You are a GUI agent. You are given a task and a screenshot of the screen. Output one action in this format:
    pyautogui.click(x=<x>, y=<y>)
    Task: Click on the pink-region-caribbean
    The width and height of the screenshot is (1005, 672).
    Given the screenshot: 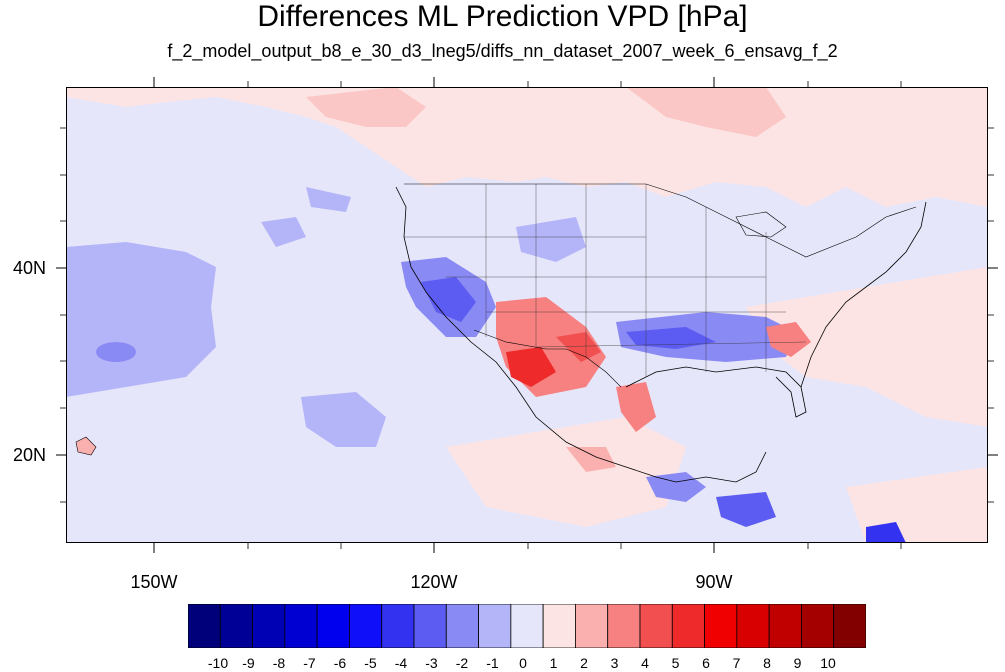 What is the action you would take?
    pyautogui.click(x=917, y=505)
    